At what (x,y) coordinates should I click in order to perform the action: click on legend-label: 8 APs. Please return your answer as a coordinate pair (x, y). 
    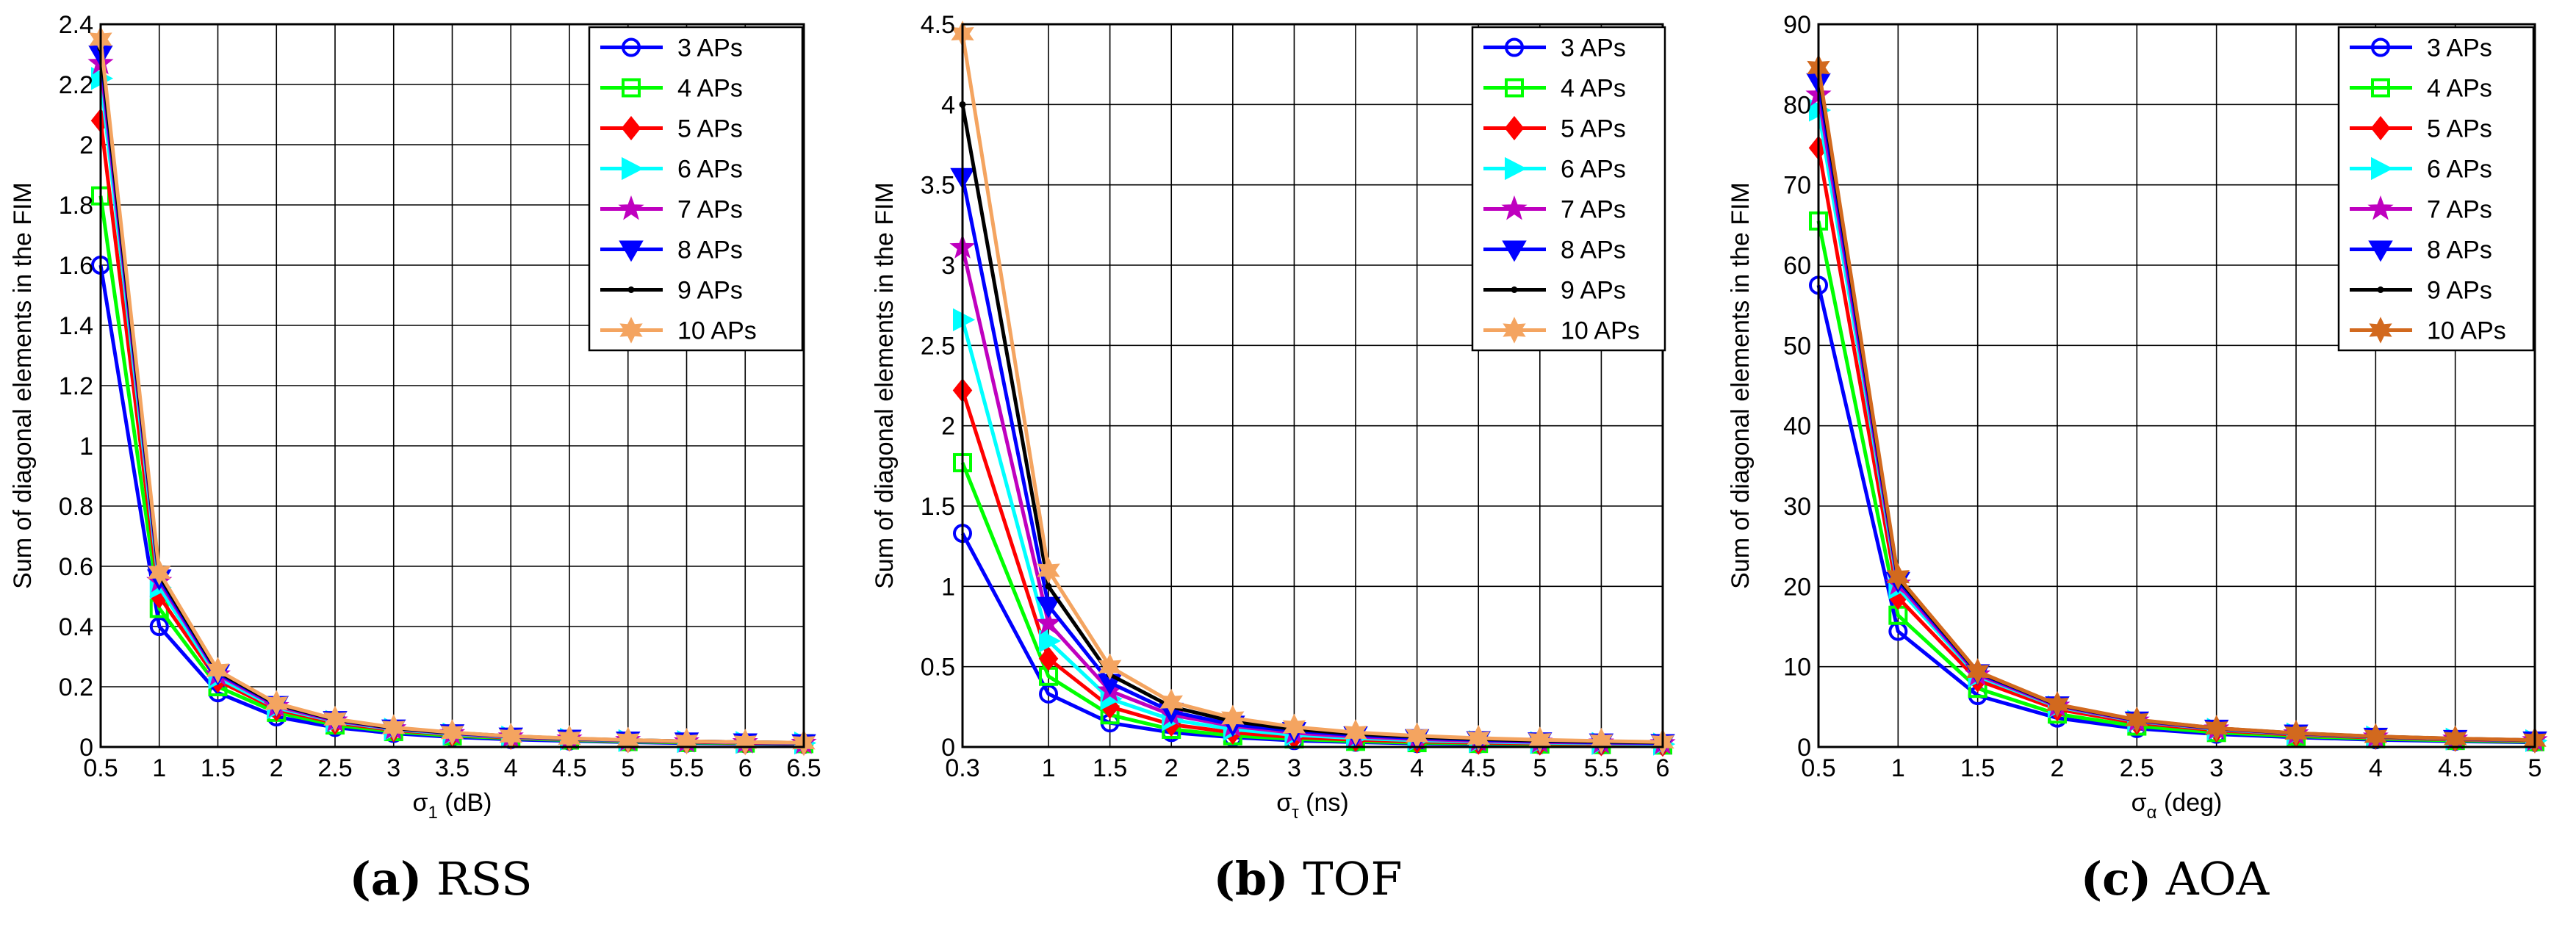
    Looking at the image, I should click on (2459, 250).